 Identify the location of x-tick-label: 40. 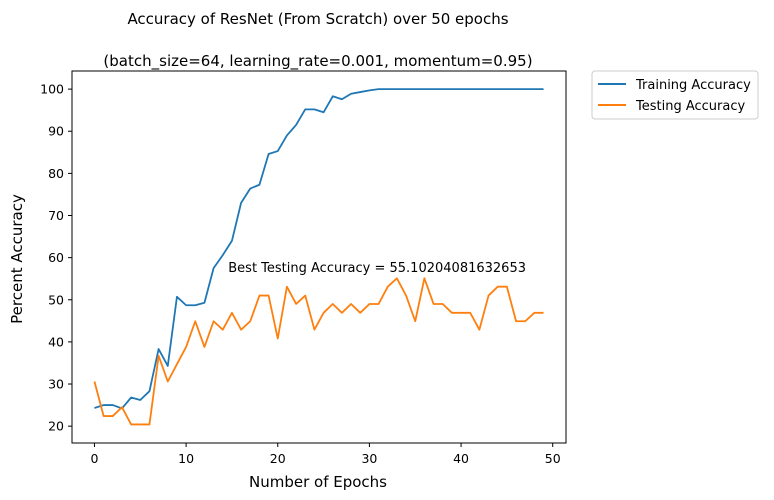
(461, 458).